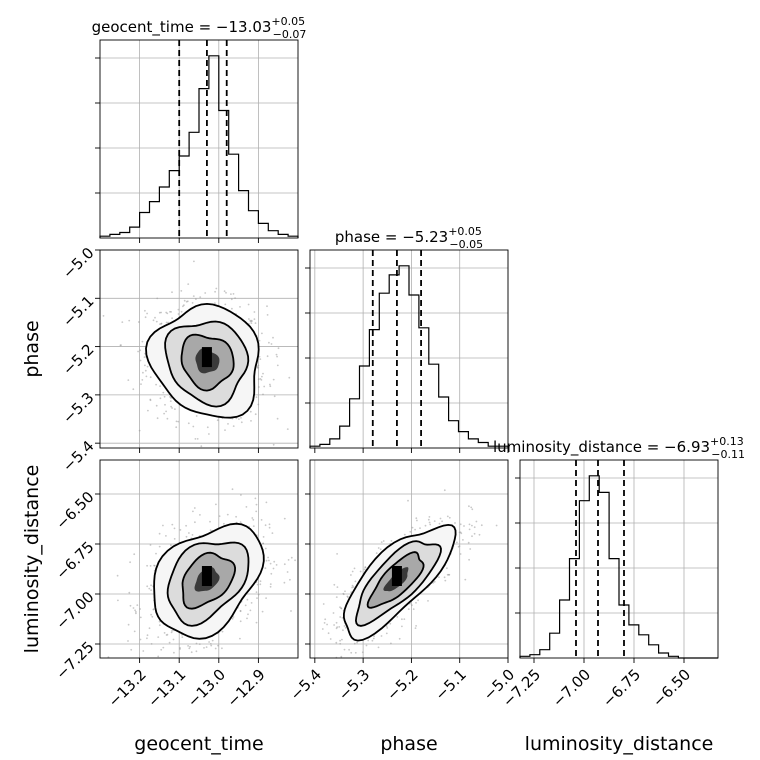 The image size is (760, 760). What do you see at coordinates (166, 688) in the screenshot?
I see `x-tick-label: −13.1` at bounding box center [166, 688].